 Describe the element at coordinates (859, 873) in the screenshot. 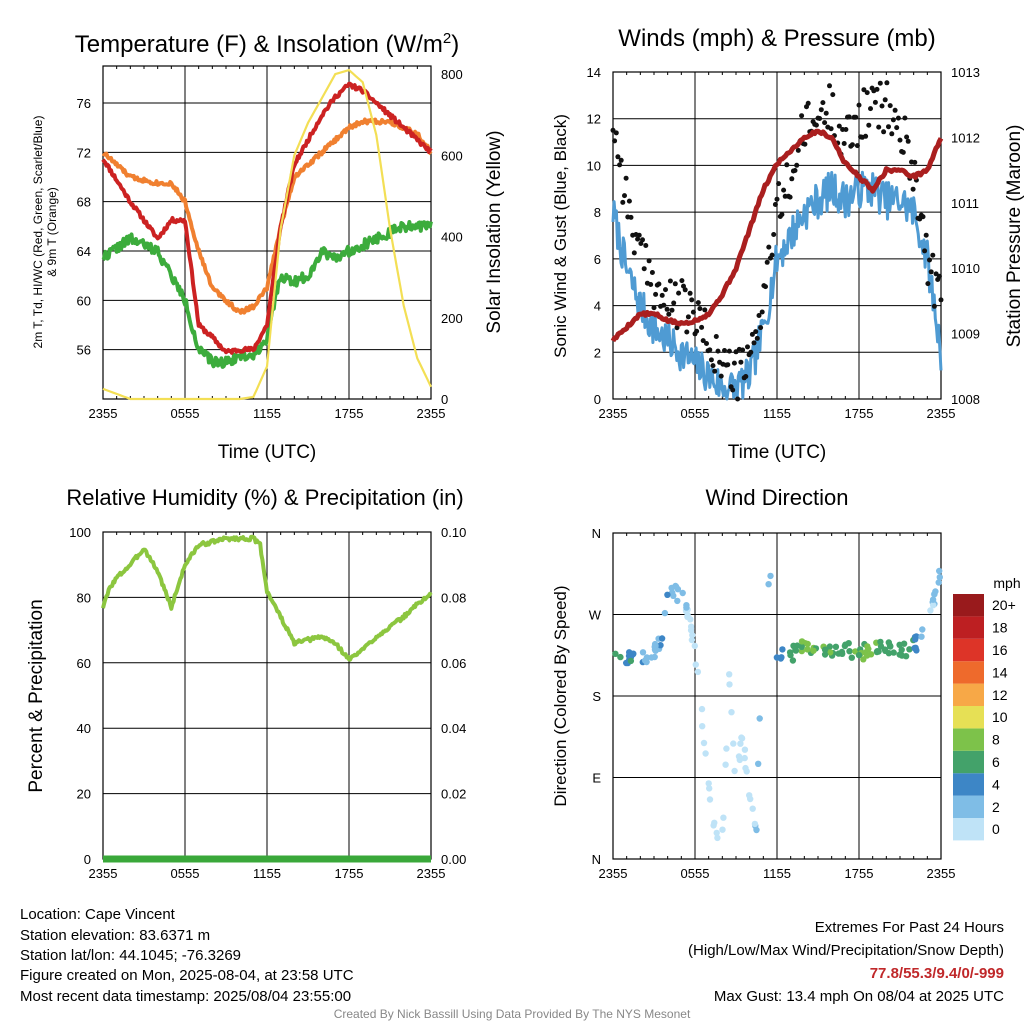

I see `x-tick-label: 1755` at that location.